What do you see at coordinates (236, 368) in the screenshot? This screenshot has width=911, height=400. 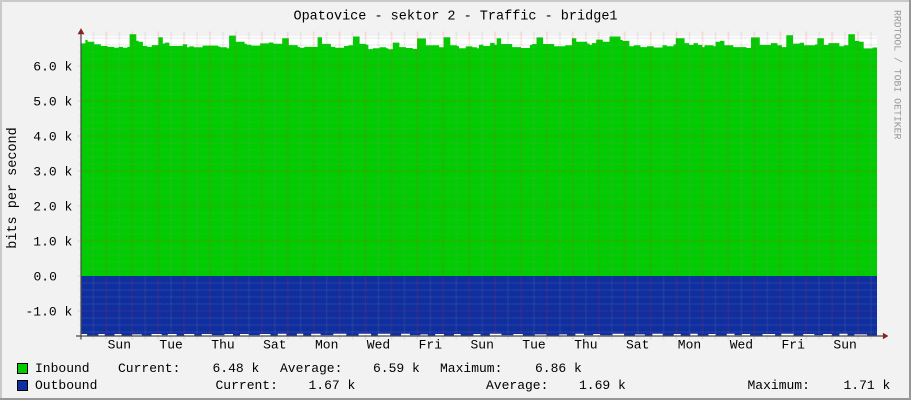 I see `svg-text: 6.48 k` at bounding box center [236, 368].